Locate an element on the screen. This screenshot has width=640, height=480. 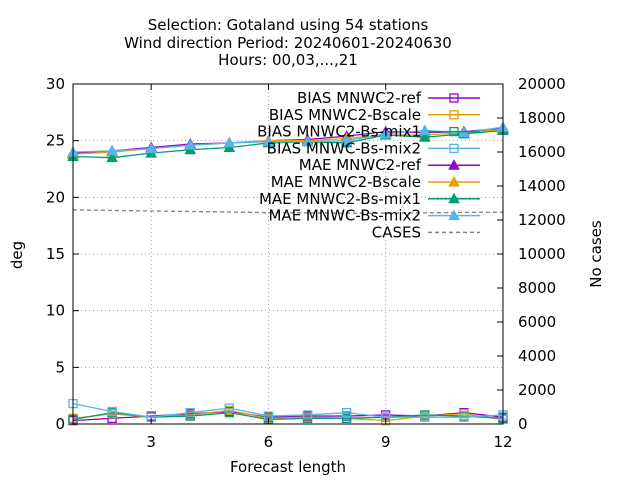
legend-entry-bias-mnwc2-ref: BIAS MNWC2-ref is located at coordinates (388, 98).